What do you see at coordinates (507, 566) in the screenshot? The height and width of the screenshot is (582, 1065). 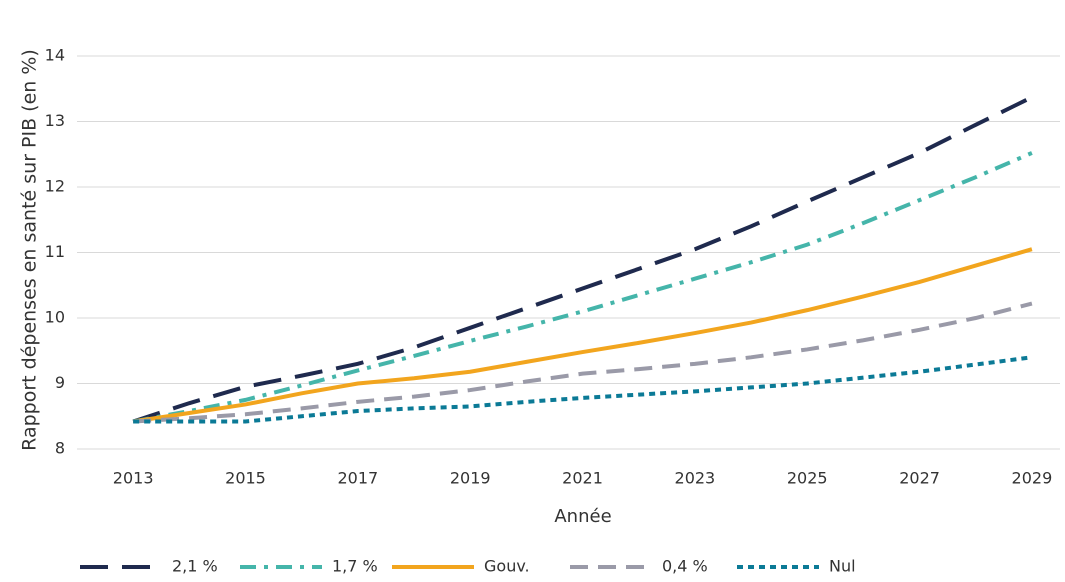 I see `legend-label: Gouv.` at bounding box center [507, 566].